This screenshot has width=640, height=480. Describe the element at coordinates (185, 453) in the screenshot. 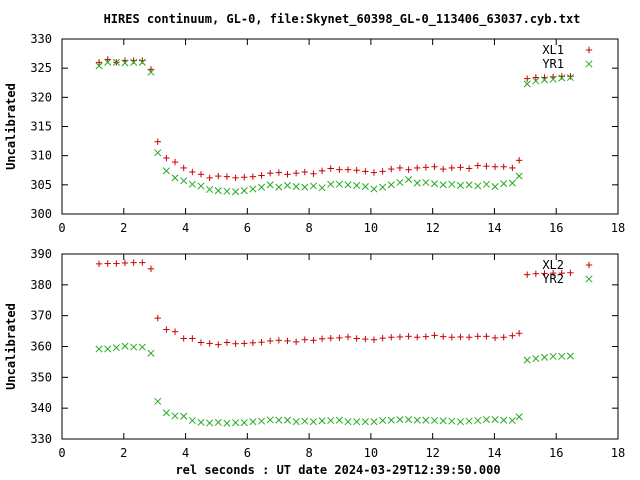

I see `x-tick-label: 4` at that location.